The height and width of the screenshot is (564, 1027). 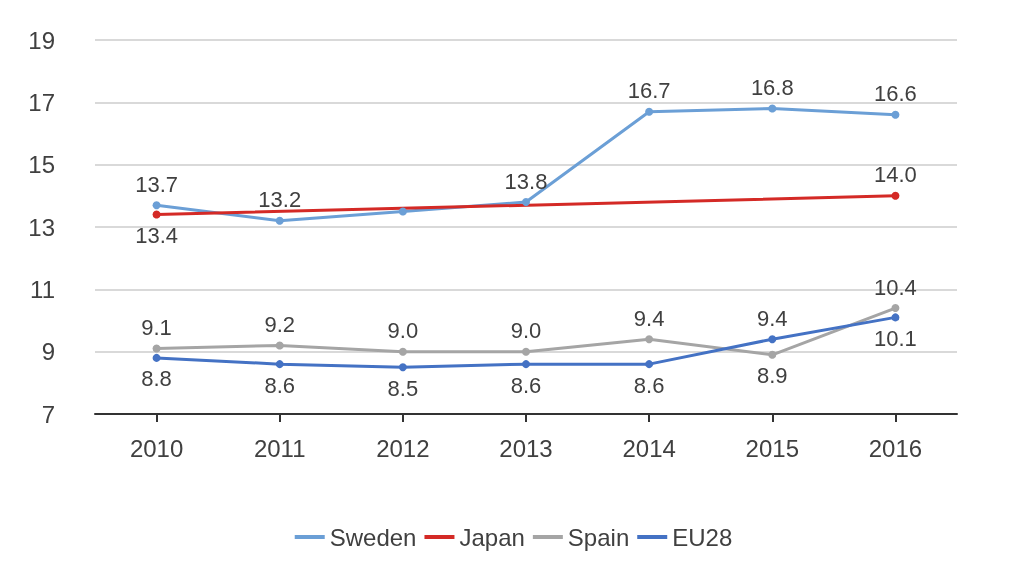 I want to click on legend-label: Spain, so click(x=598, y=537).